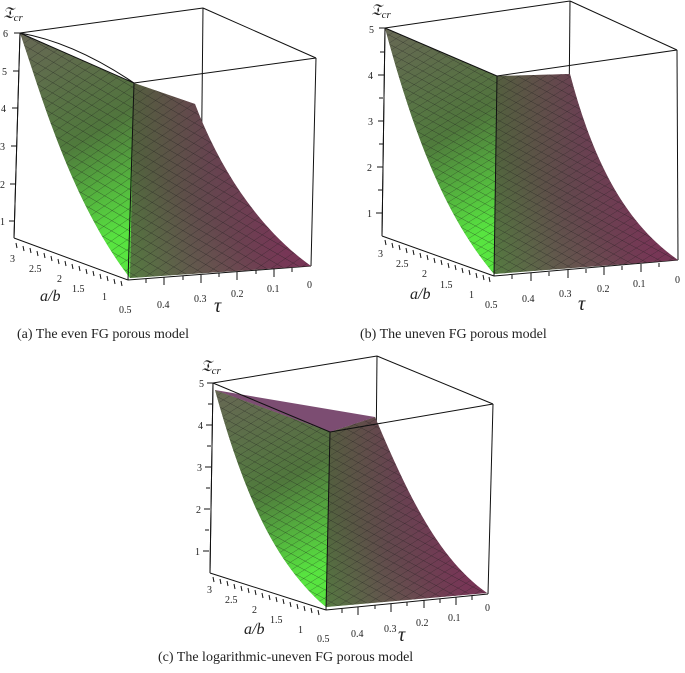 The height and width of the screenshot is (673, 685). What do you see at coordinates (582, 304) in the screenshot?
I see `panel-b-y-label: τ` at bounding box center [582, 304].